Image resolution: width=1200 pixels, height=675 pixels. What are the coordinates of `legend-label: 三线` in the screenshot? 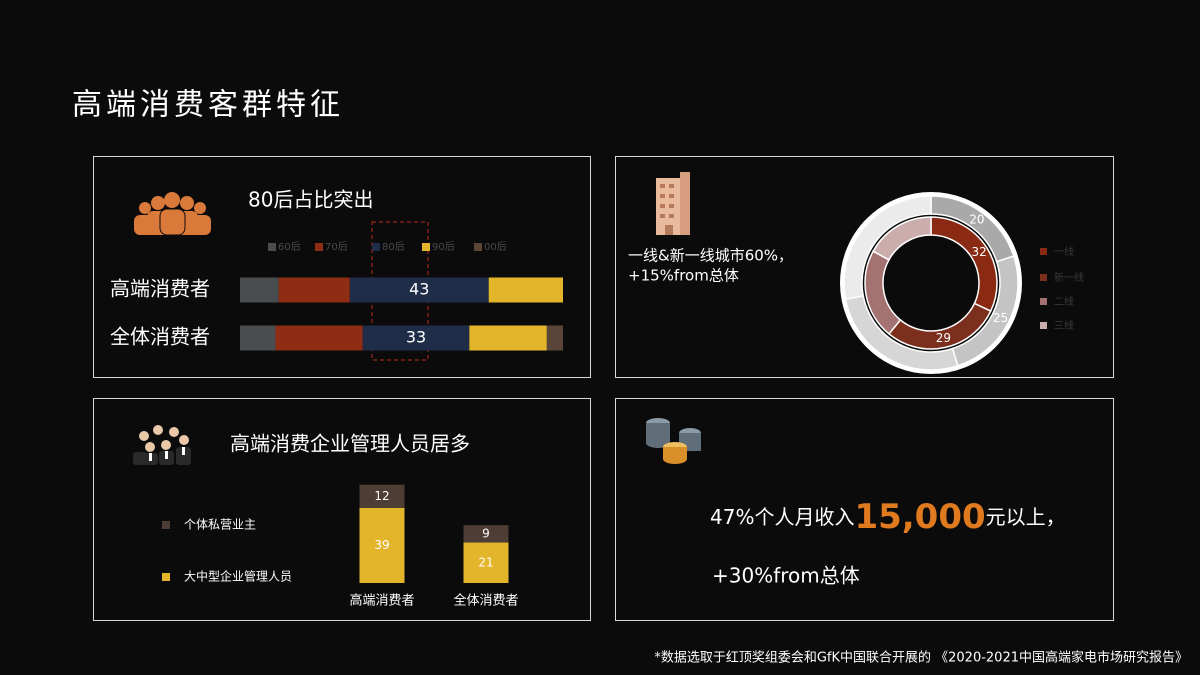 It's located at (1064, 325).